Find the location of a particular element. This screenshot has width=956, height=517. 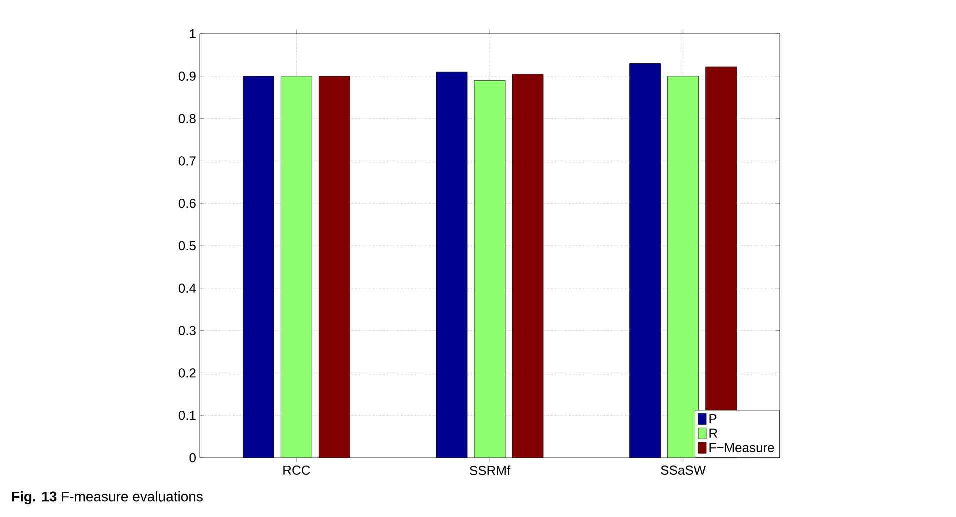

legend-label: P is located at coordinates (713, 419).